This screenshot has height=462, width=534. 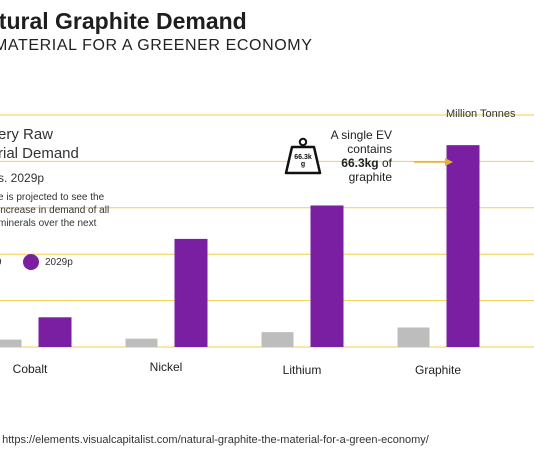 What do you see at coordinates (22, 178) in the screenshot?
I see `legend-subtitle: s. 2029p` at bounding box center [22, 178].